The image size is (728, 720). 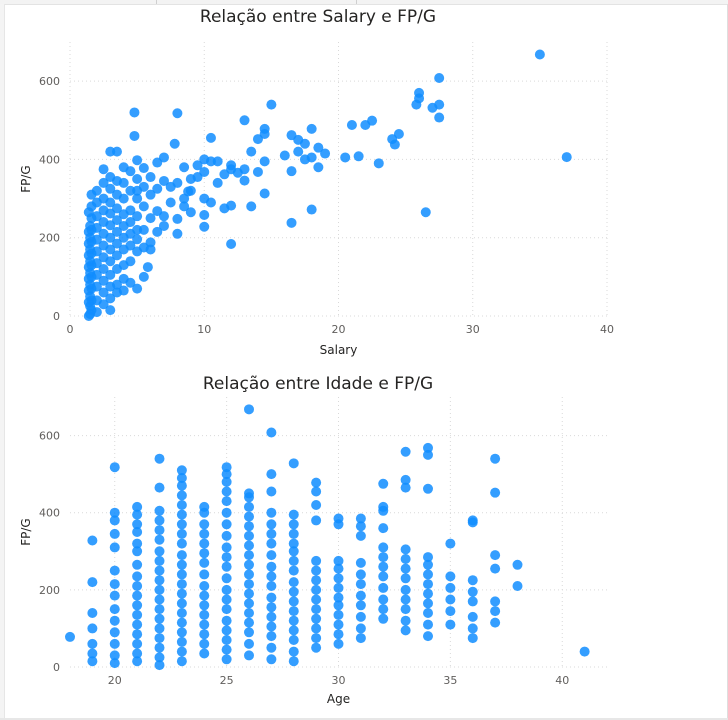 What do you see at coordinates (338, 699) in the screenshot?
I see `x-axis-title: Age` at bounding box center [338, 699].